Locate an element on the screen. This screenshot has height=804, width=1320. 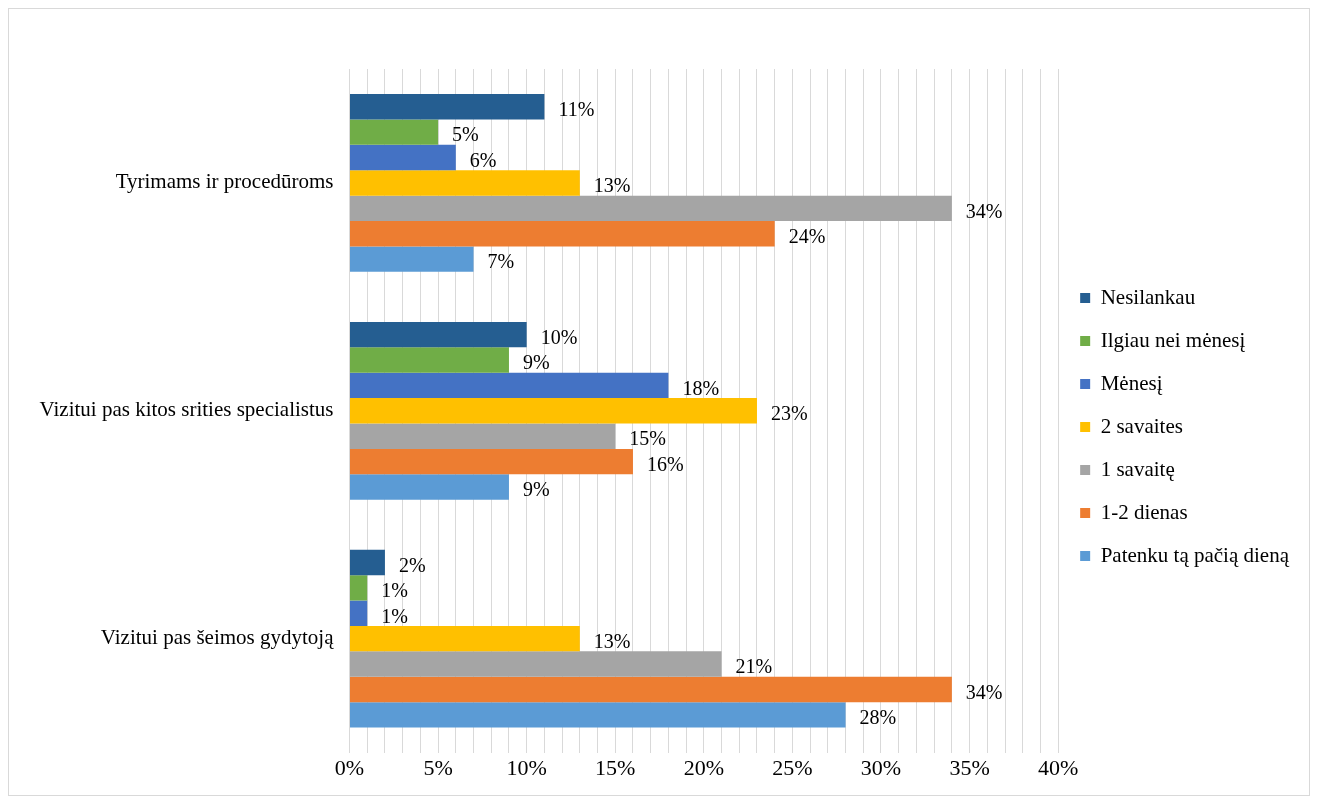
data-label: 28% is located at coordinates (878, 717).